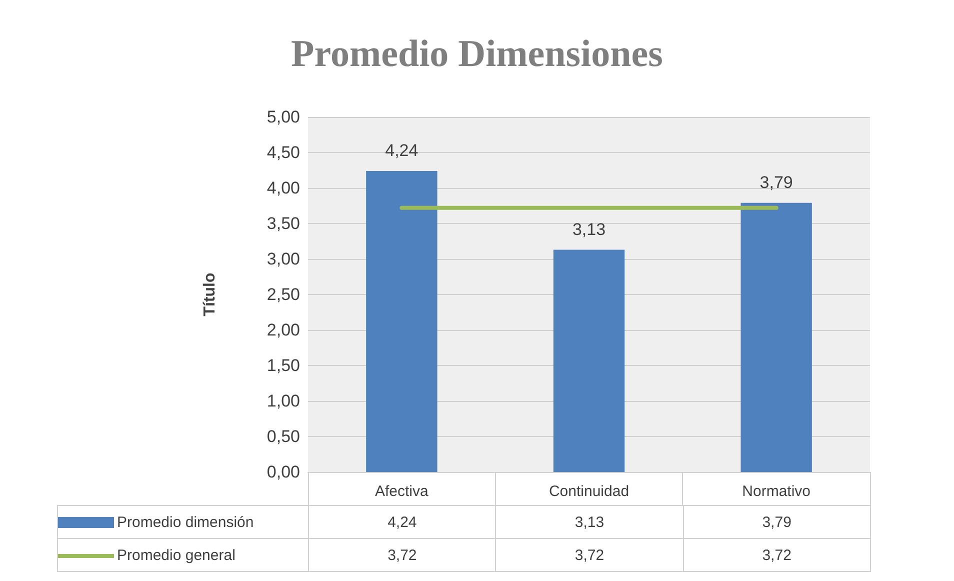 This screenshot has height=581, width=954. What do you see at coordinates (776, 522) in the screenshot?
I see `data-label: 3,79` at bounding box center [776, 522].